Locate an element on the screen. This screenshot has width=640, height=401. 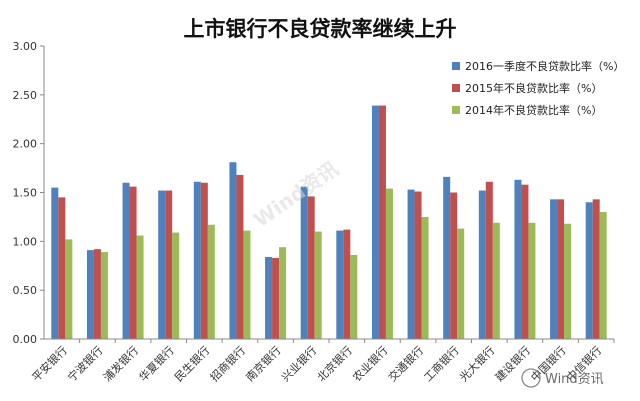
legend-label: 2014年不良贷款比率（%） is located at coordinates (533, 110).